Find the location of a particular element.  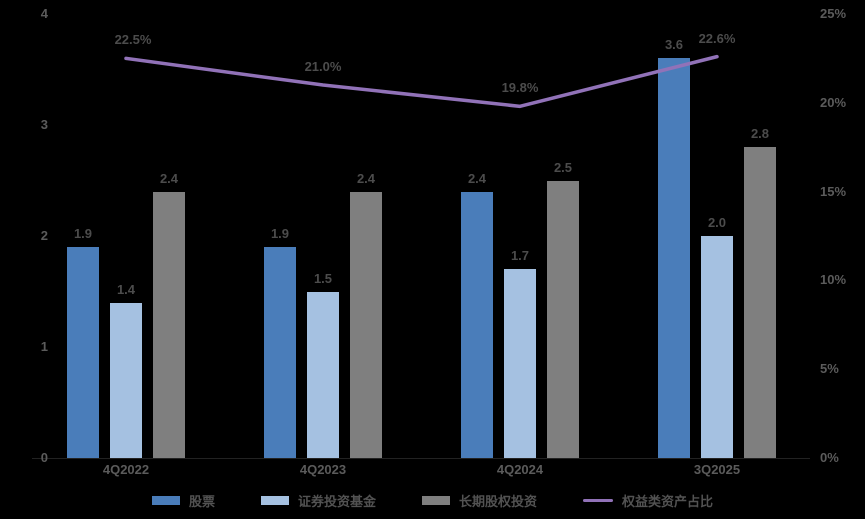

legend-line-swatch-权益类资产占比 is located at coordinates (598, 500).